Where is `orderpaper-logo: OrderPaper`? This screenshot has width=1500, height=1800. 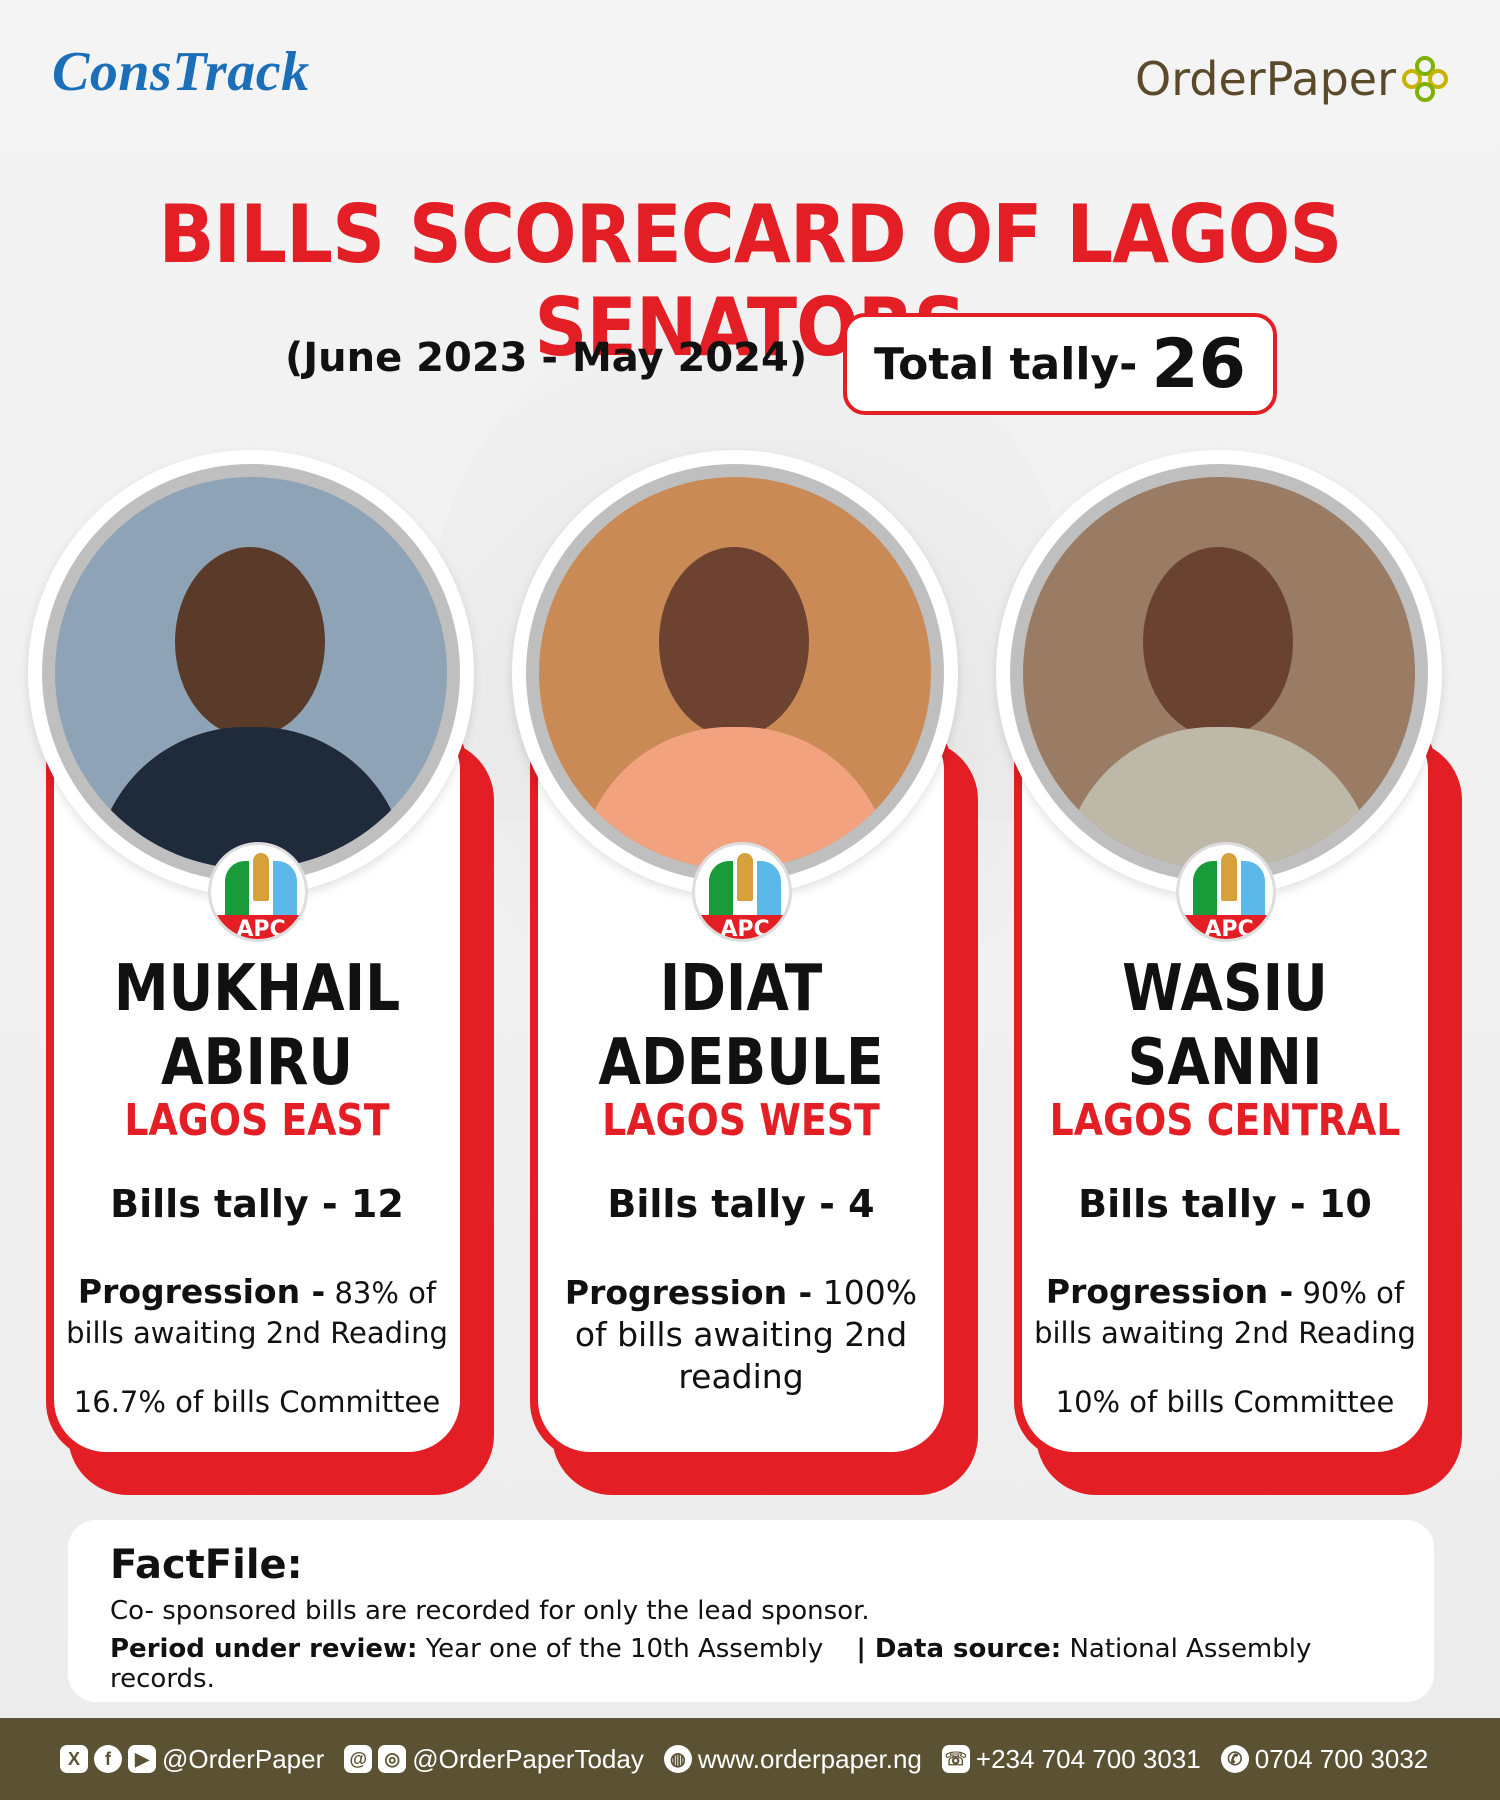 orderpaper-logo: OrderPaper is located at coordinates (1291, 79).